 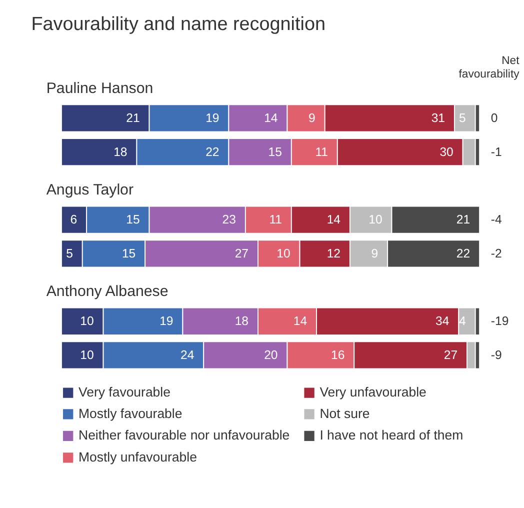 I want to click on text: -1, so click(x=496, y=151).